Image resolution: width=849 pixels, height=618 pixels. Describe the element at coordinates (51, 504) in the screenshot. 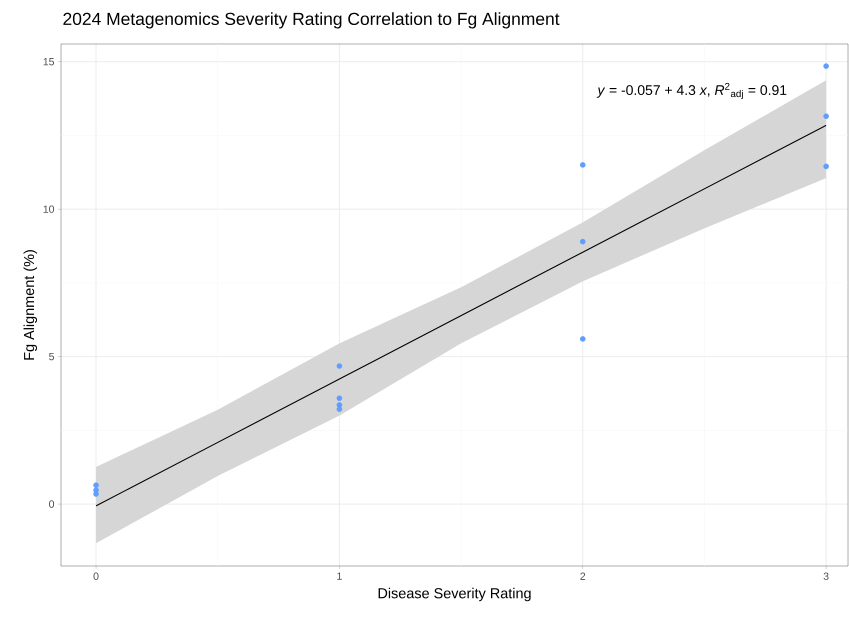

I see `y-tick-label: 0` at that location.